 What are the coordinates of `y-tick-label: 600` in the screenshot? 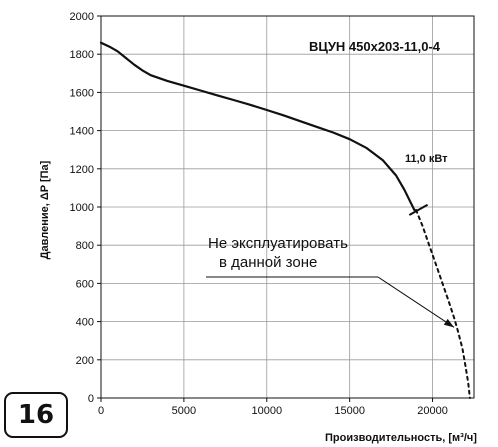 It's located at (85, 284).